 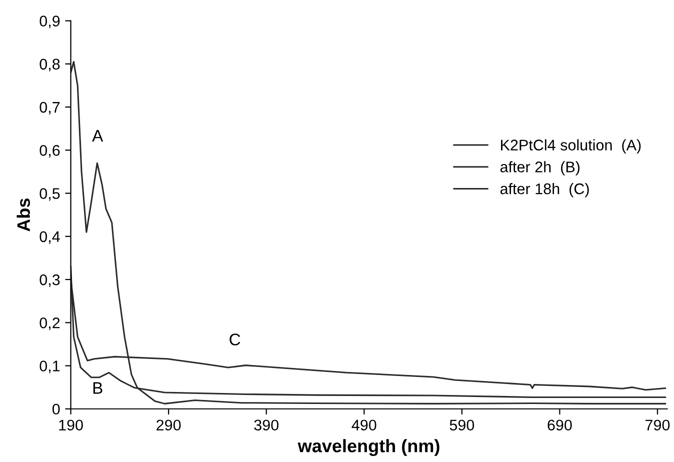 What do you see at coordinates (23, 215) in the screenshot?
I see `y-axis-title: Abs` at bounding box center [23, 215].